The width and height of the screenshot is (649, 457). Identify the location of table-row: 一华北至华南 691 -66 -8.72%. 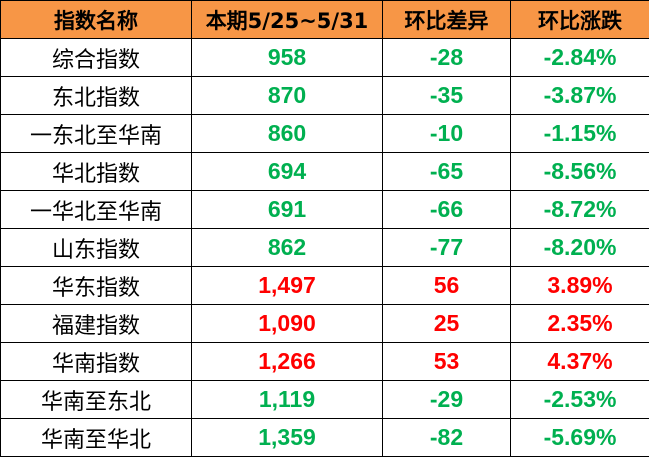
(324, 209).